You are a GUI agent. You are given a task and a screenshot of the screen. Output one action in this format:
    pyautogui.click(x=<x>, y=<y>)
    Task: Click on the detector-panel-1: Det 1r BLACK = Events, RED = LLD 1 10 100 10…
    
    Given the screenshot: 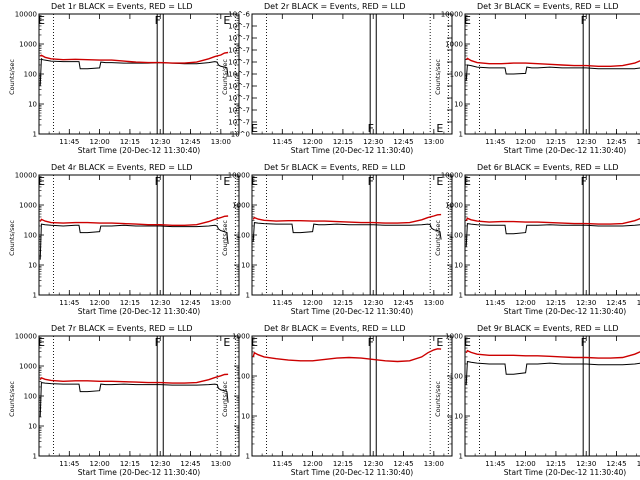 What is the action you would take?
    pyautogui.click(x=124, y=78)
    